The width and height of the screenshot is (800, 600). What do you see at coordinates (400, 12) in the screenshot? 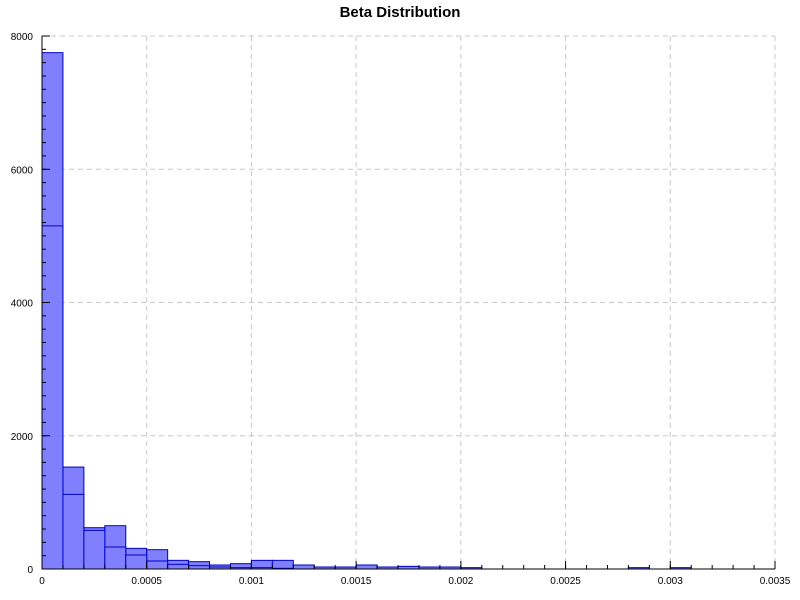
I see `chart-title: Beta Distribution` at bounding box center [400, 12].